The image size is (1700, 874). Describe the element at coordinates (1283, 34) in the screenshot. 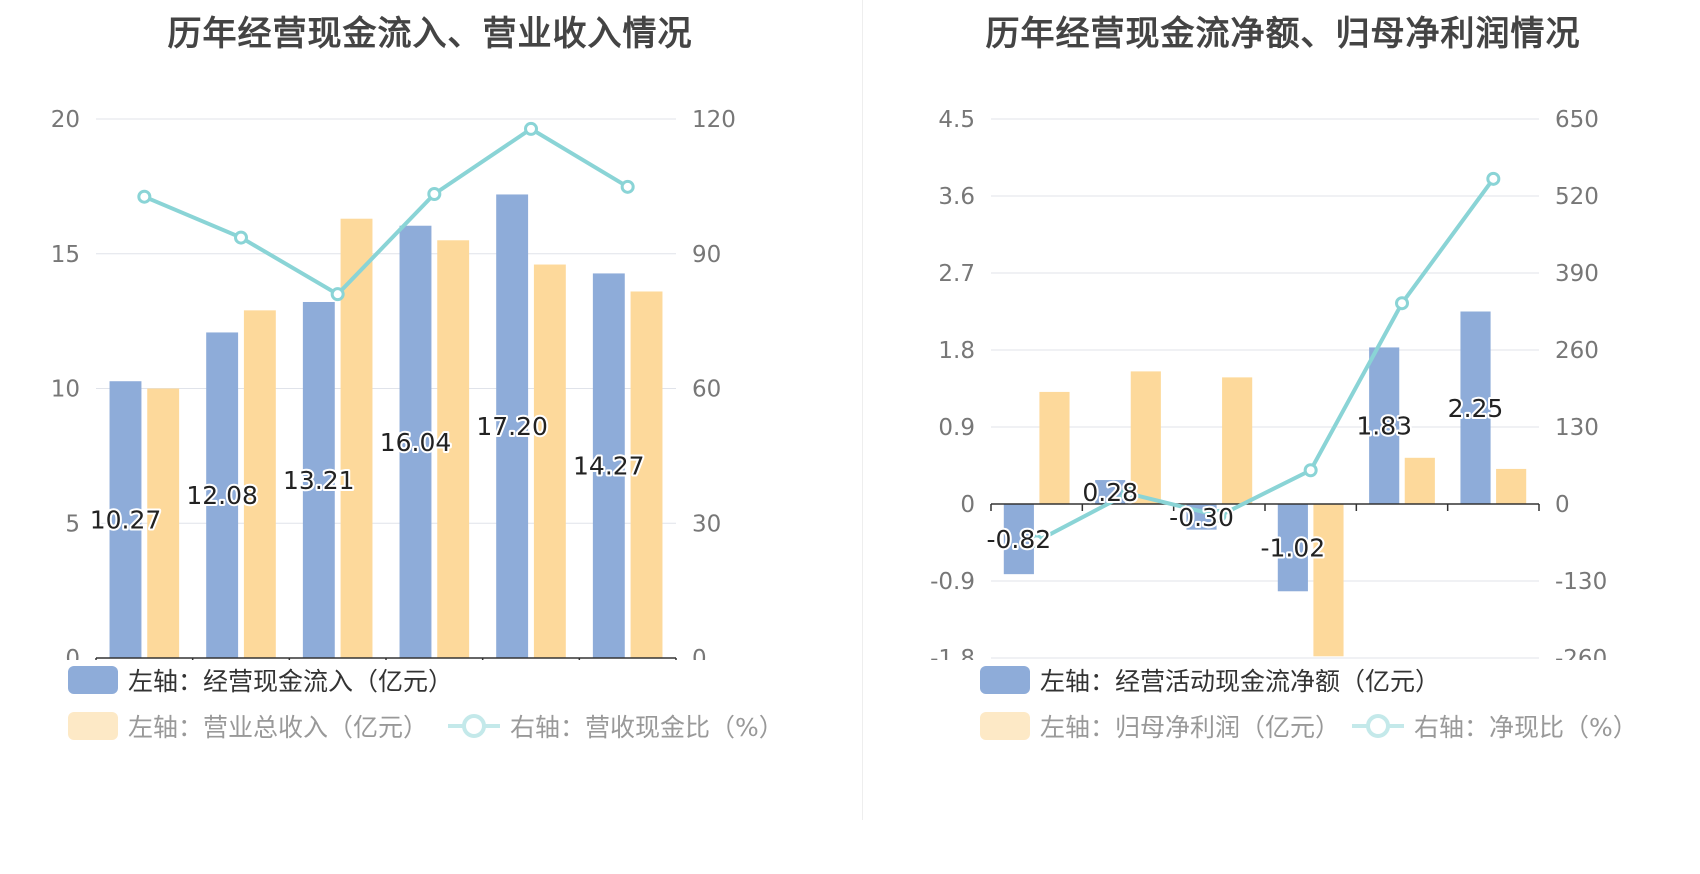

I see `right-chart-title: 历年经营现金流净额、归母净利润情况` at that location.